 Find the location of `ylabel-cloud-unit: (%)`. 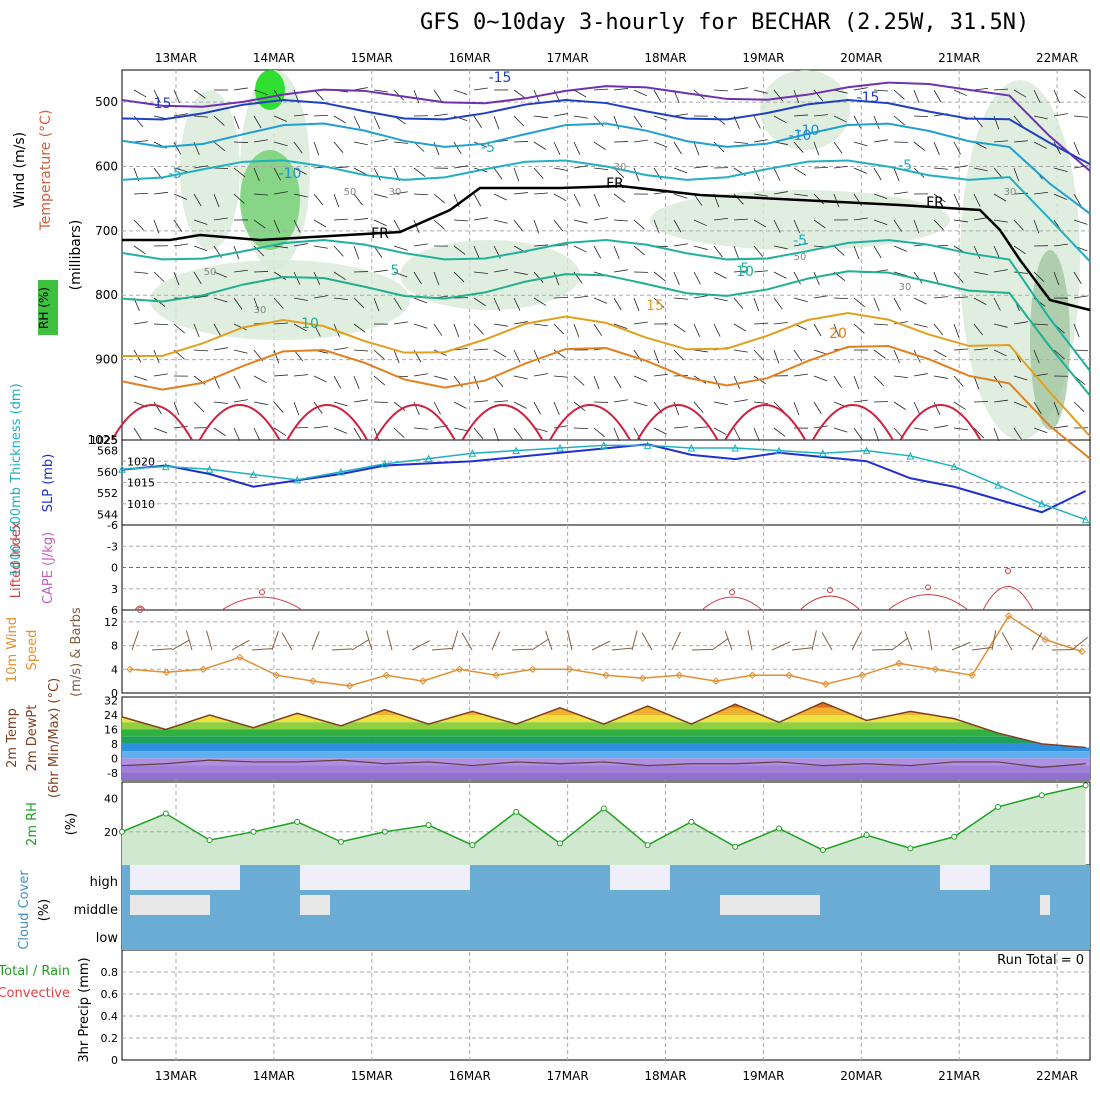

ylabel-cloud-unit: (%) is located at coordinates (44, 910).